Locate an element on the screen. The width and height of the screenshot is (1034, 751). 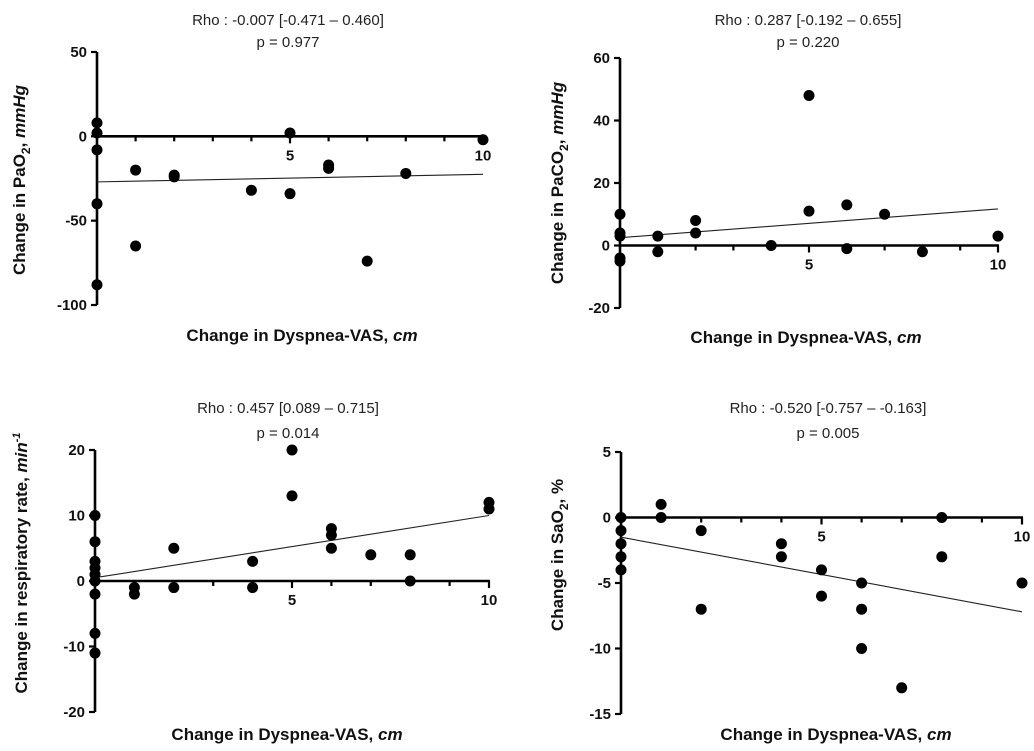
y-tick-label: 40 is located at coordinates (601, 121).